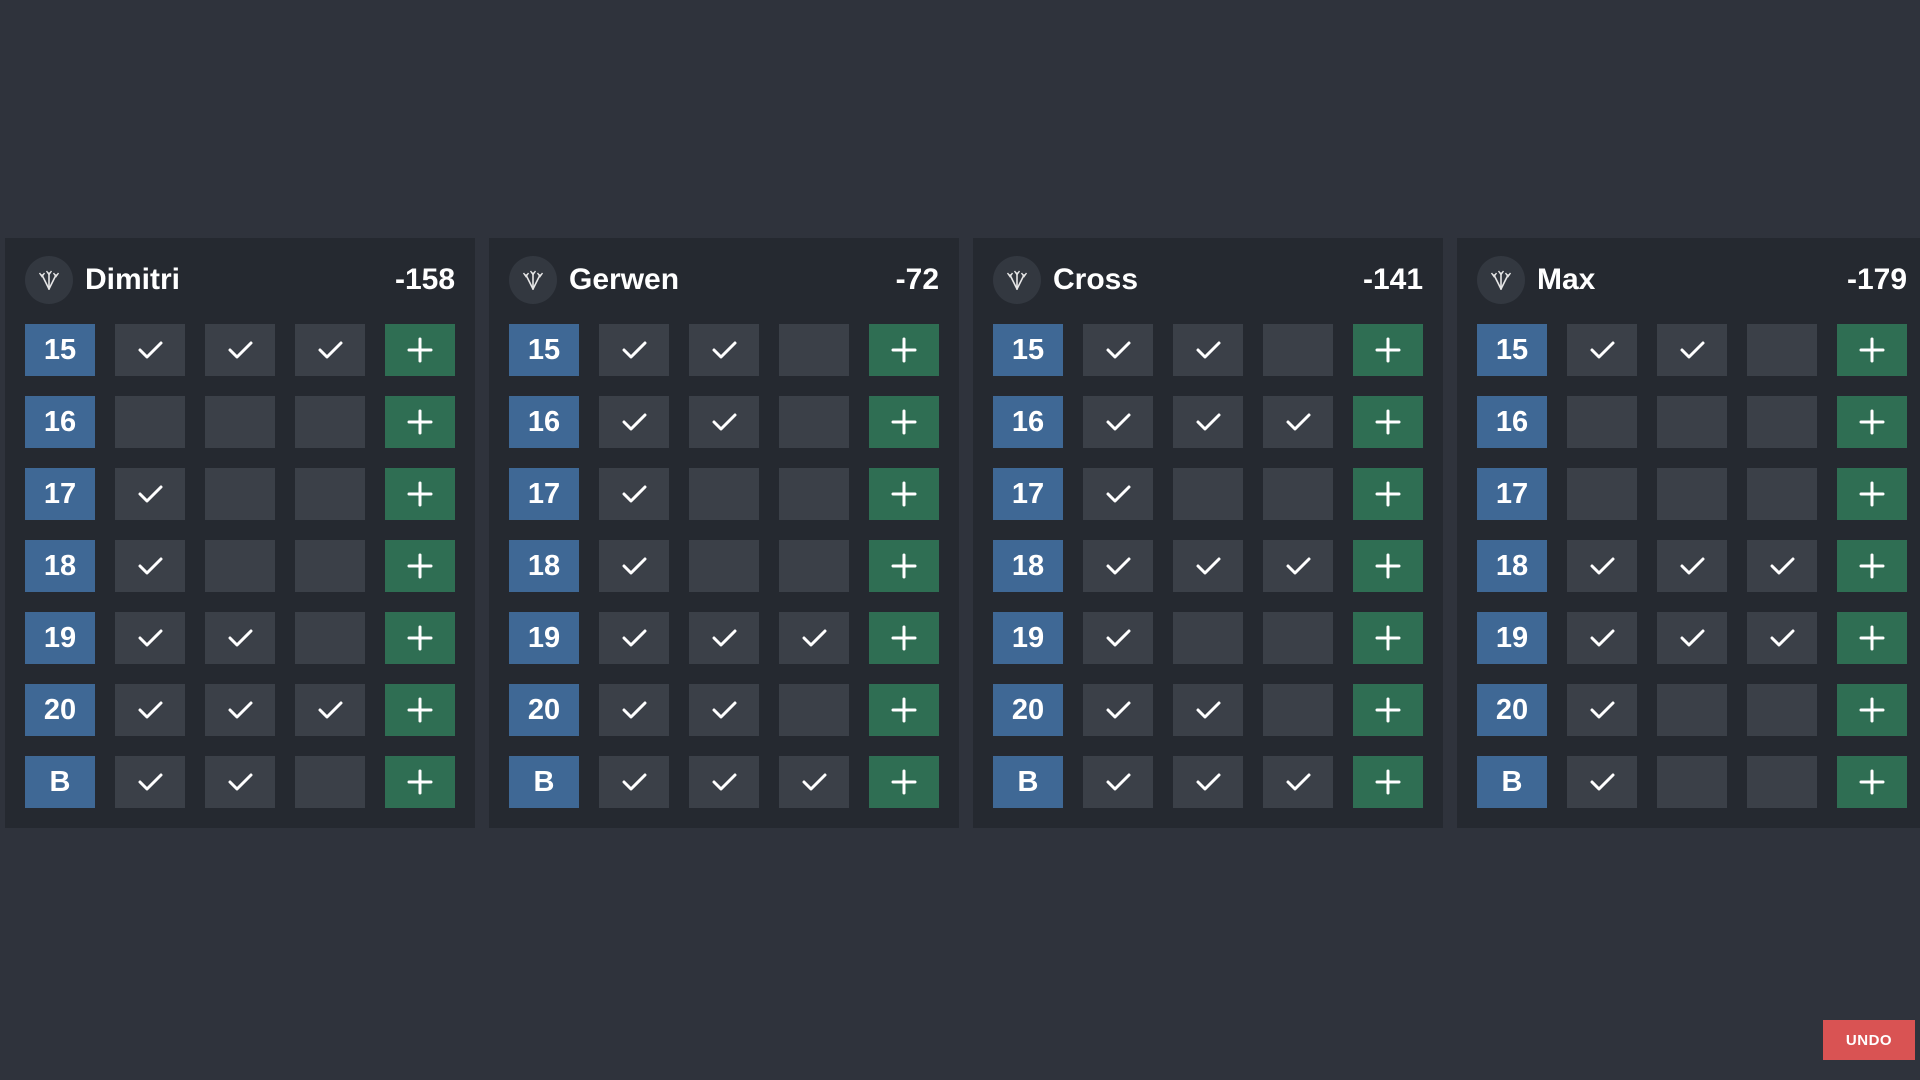  Describe the element at coordinates (1869, 1040) in the screenshot. I see `undo-button: UNDO` at that location.